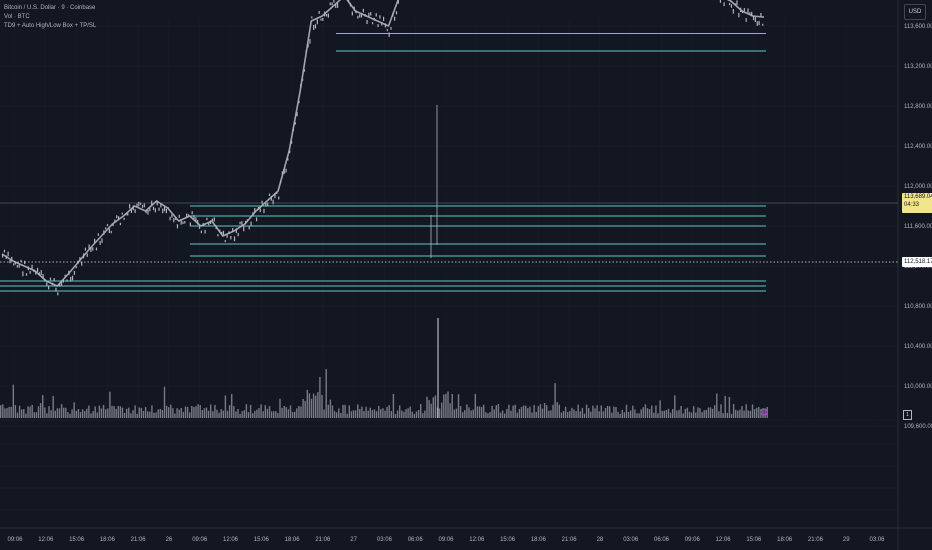 This screenshot has height=550, width=932. I want to click on x-tick-label: 06:06, so click(662, 540).